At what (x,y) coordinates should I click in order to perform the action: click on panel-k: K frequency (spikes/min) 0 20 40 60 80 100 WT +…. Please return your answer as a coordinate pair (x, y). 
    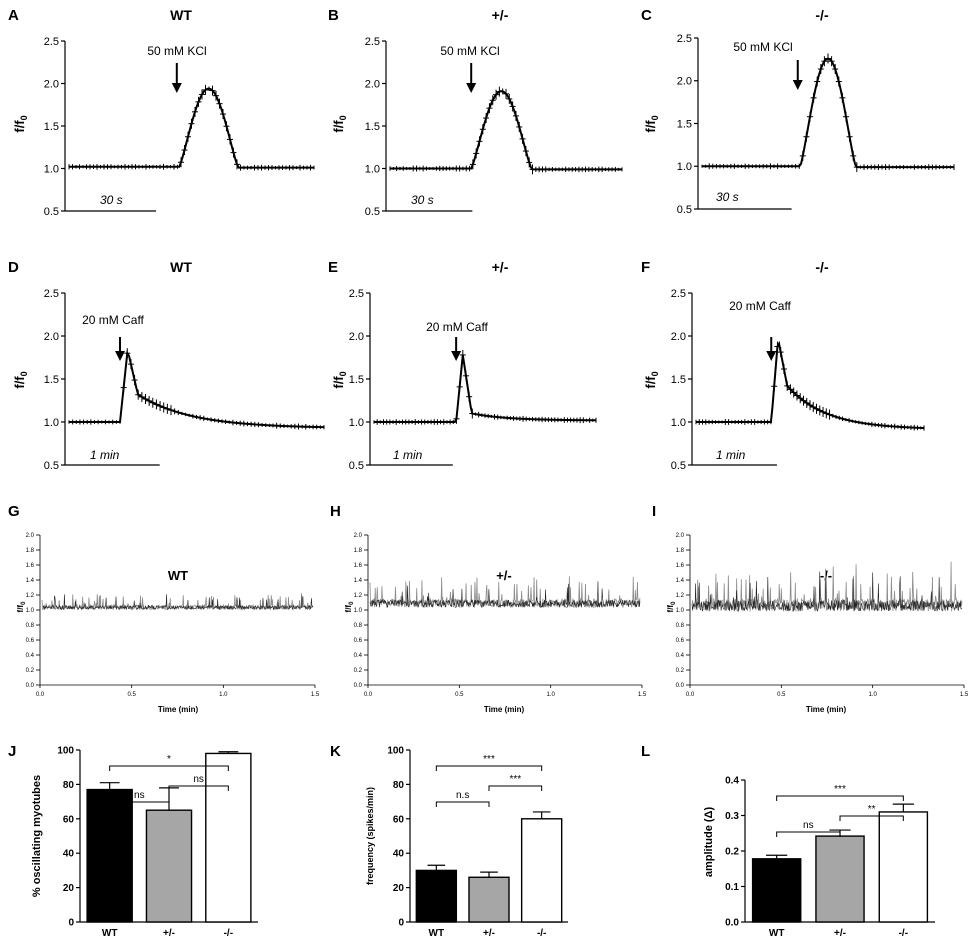
    Looking at the image, I should click on (449, 841).